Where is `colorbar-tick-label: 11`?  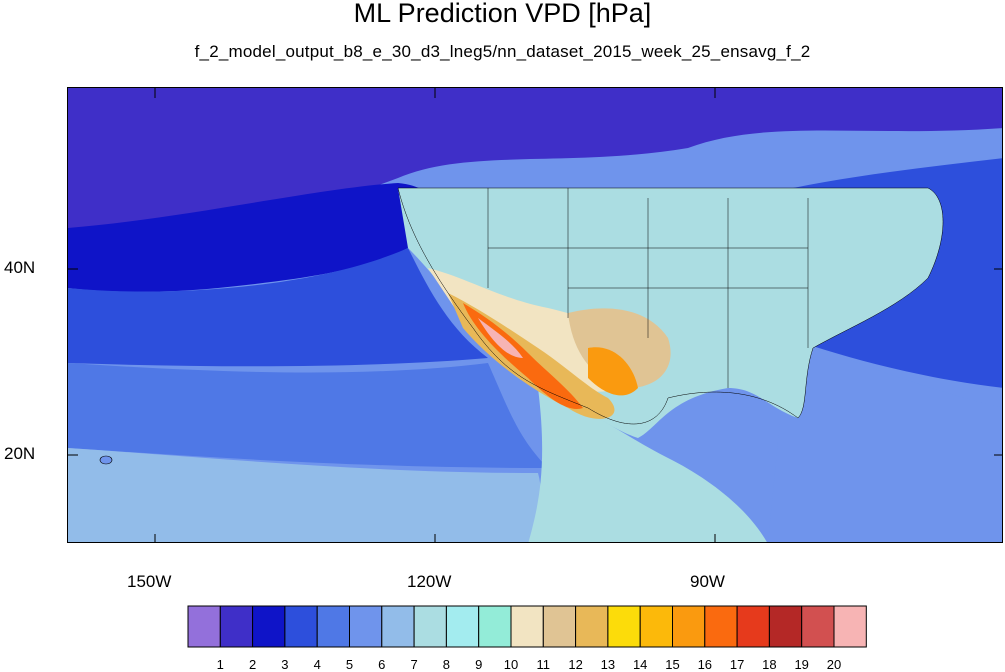
colorbar-tick-label: 11 is located at coordinates (543, 664).